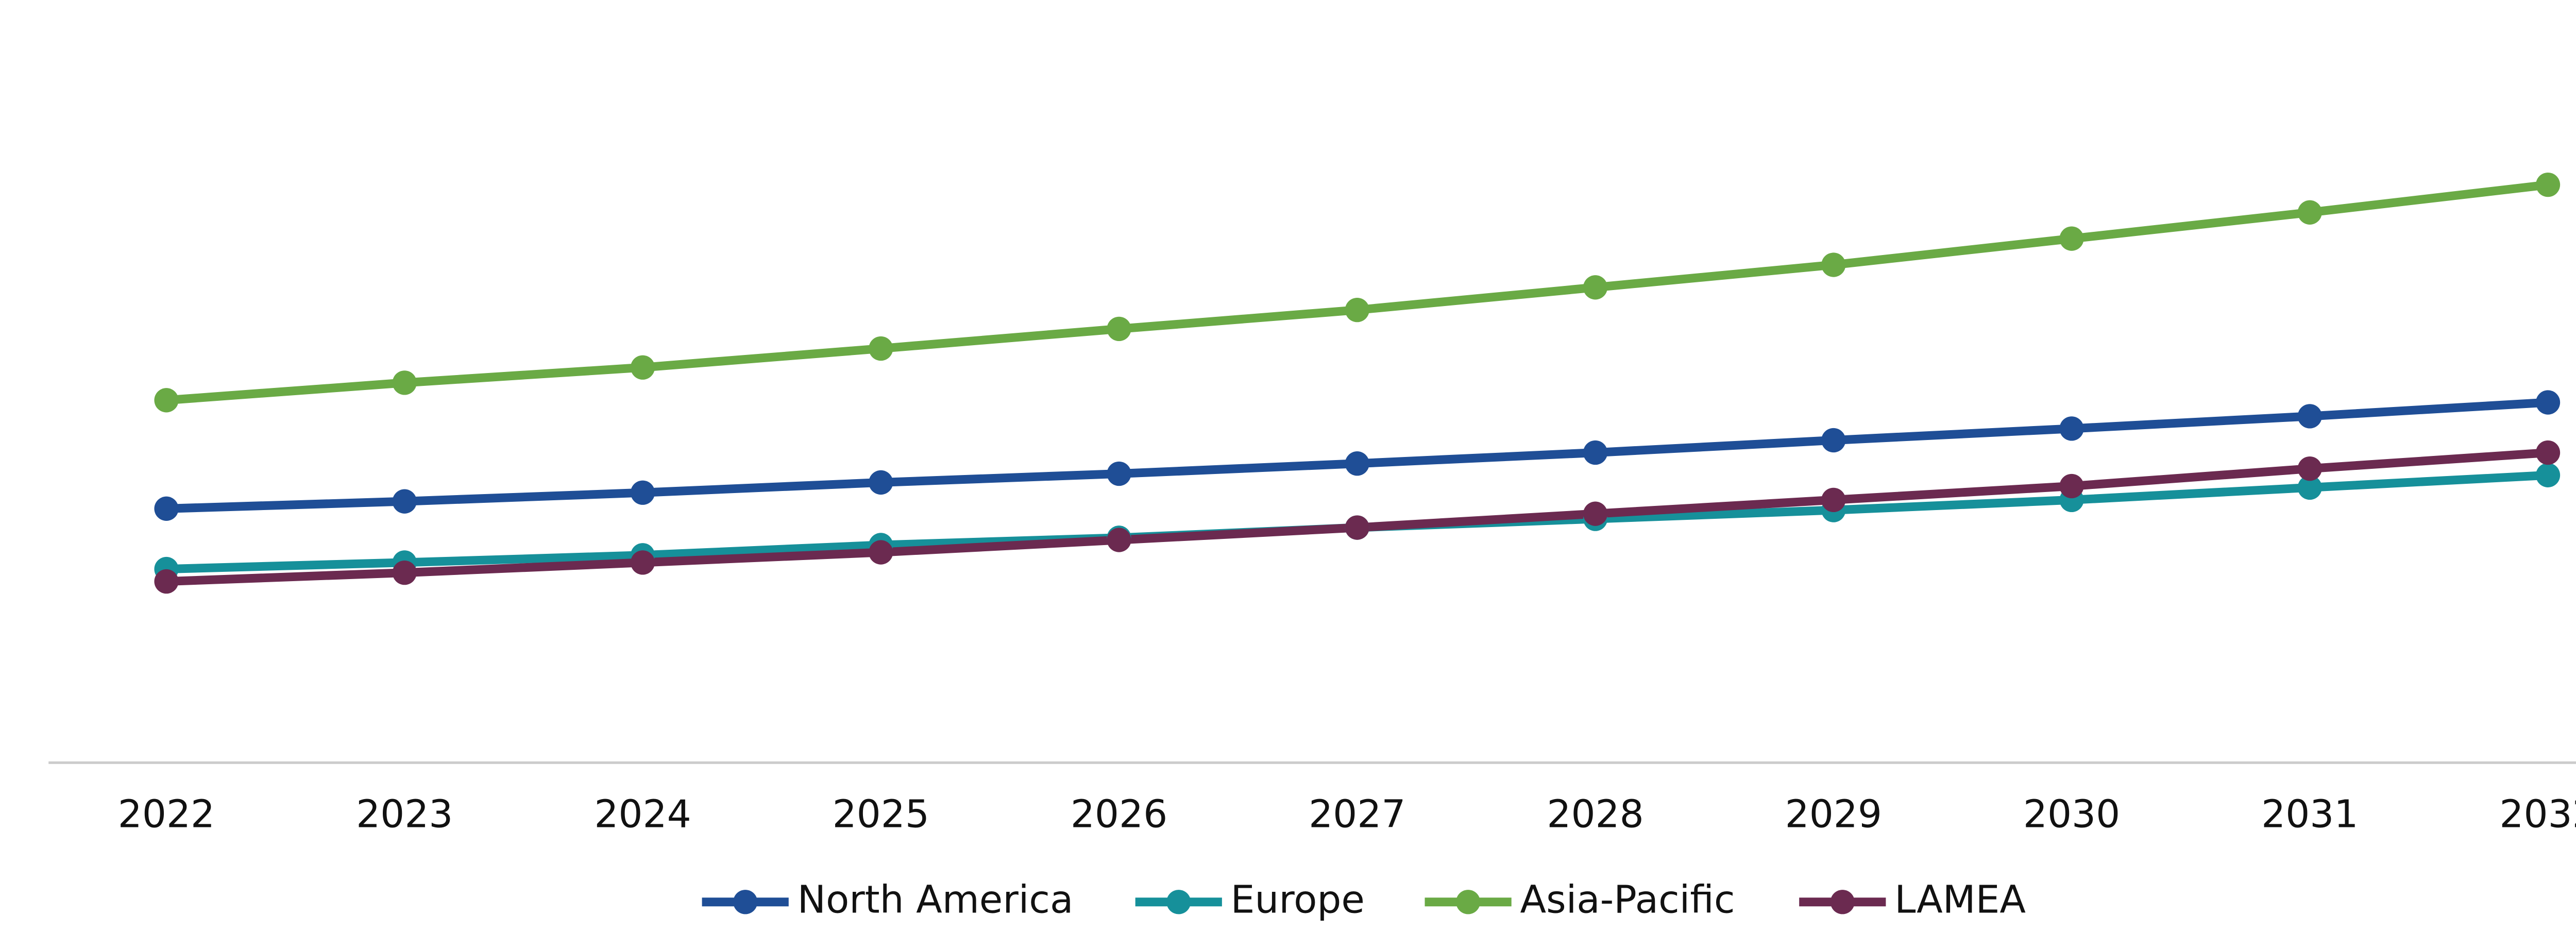 The height and width of the screenshot is (949, 2576). I want to click on x-tick-label: 2027, so click(1357, 814).